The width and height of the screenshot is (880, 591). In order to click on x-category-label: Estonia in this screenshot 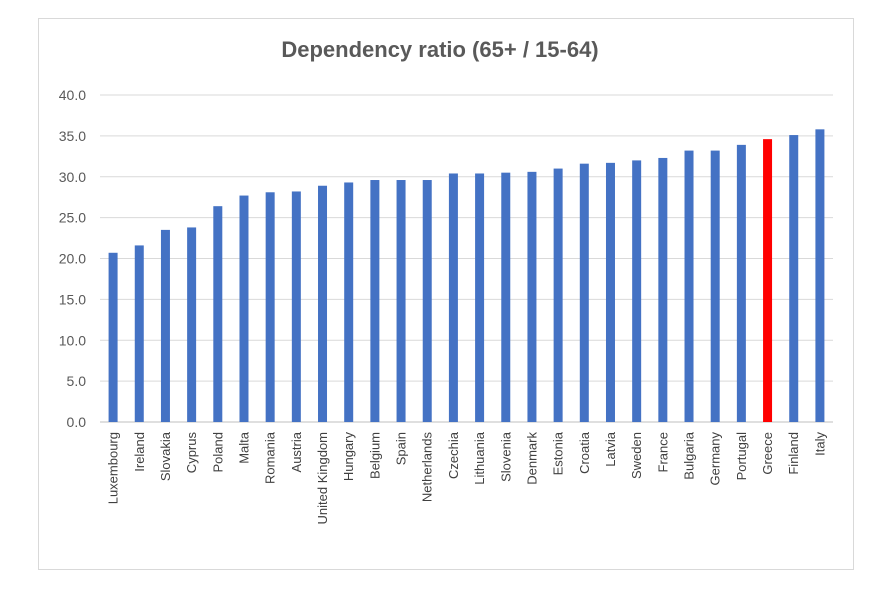, I will do `click(558, 453)`.